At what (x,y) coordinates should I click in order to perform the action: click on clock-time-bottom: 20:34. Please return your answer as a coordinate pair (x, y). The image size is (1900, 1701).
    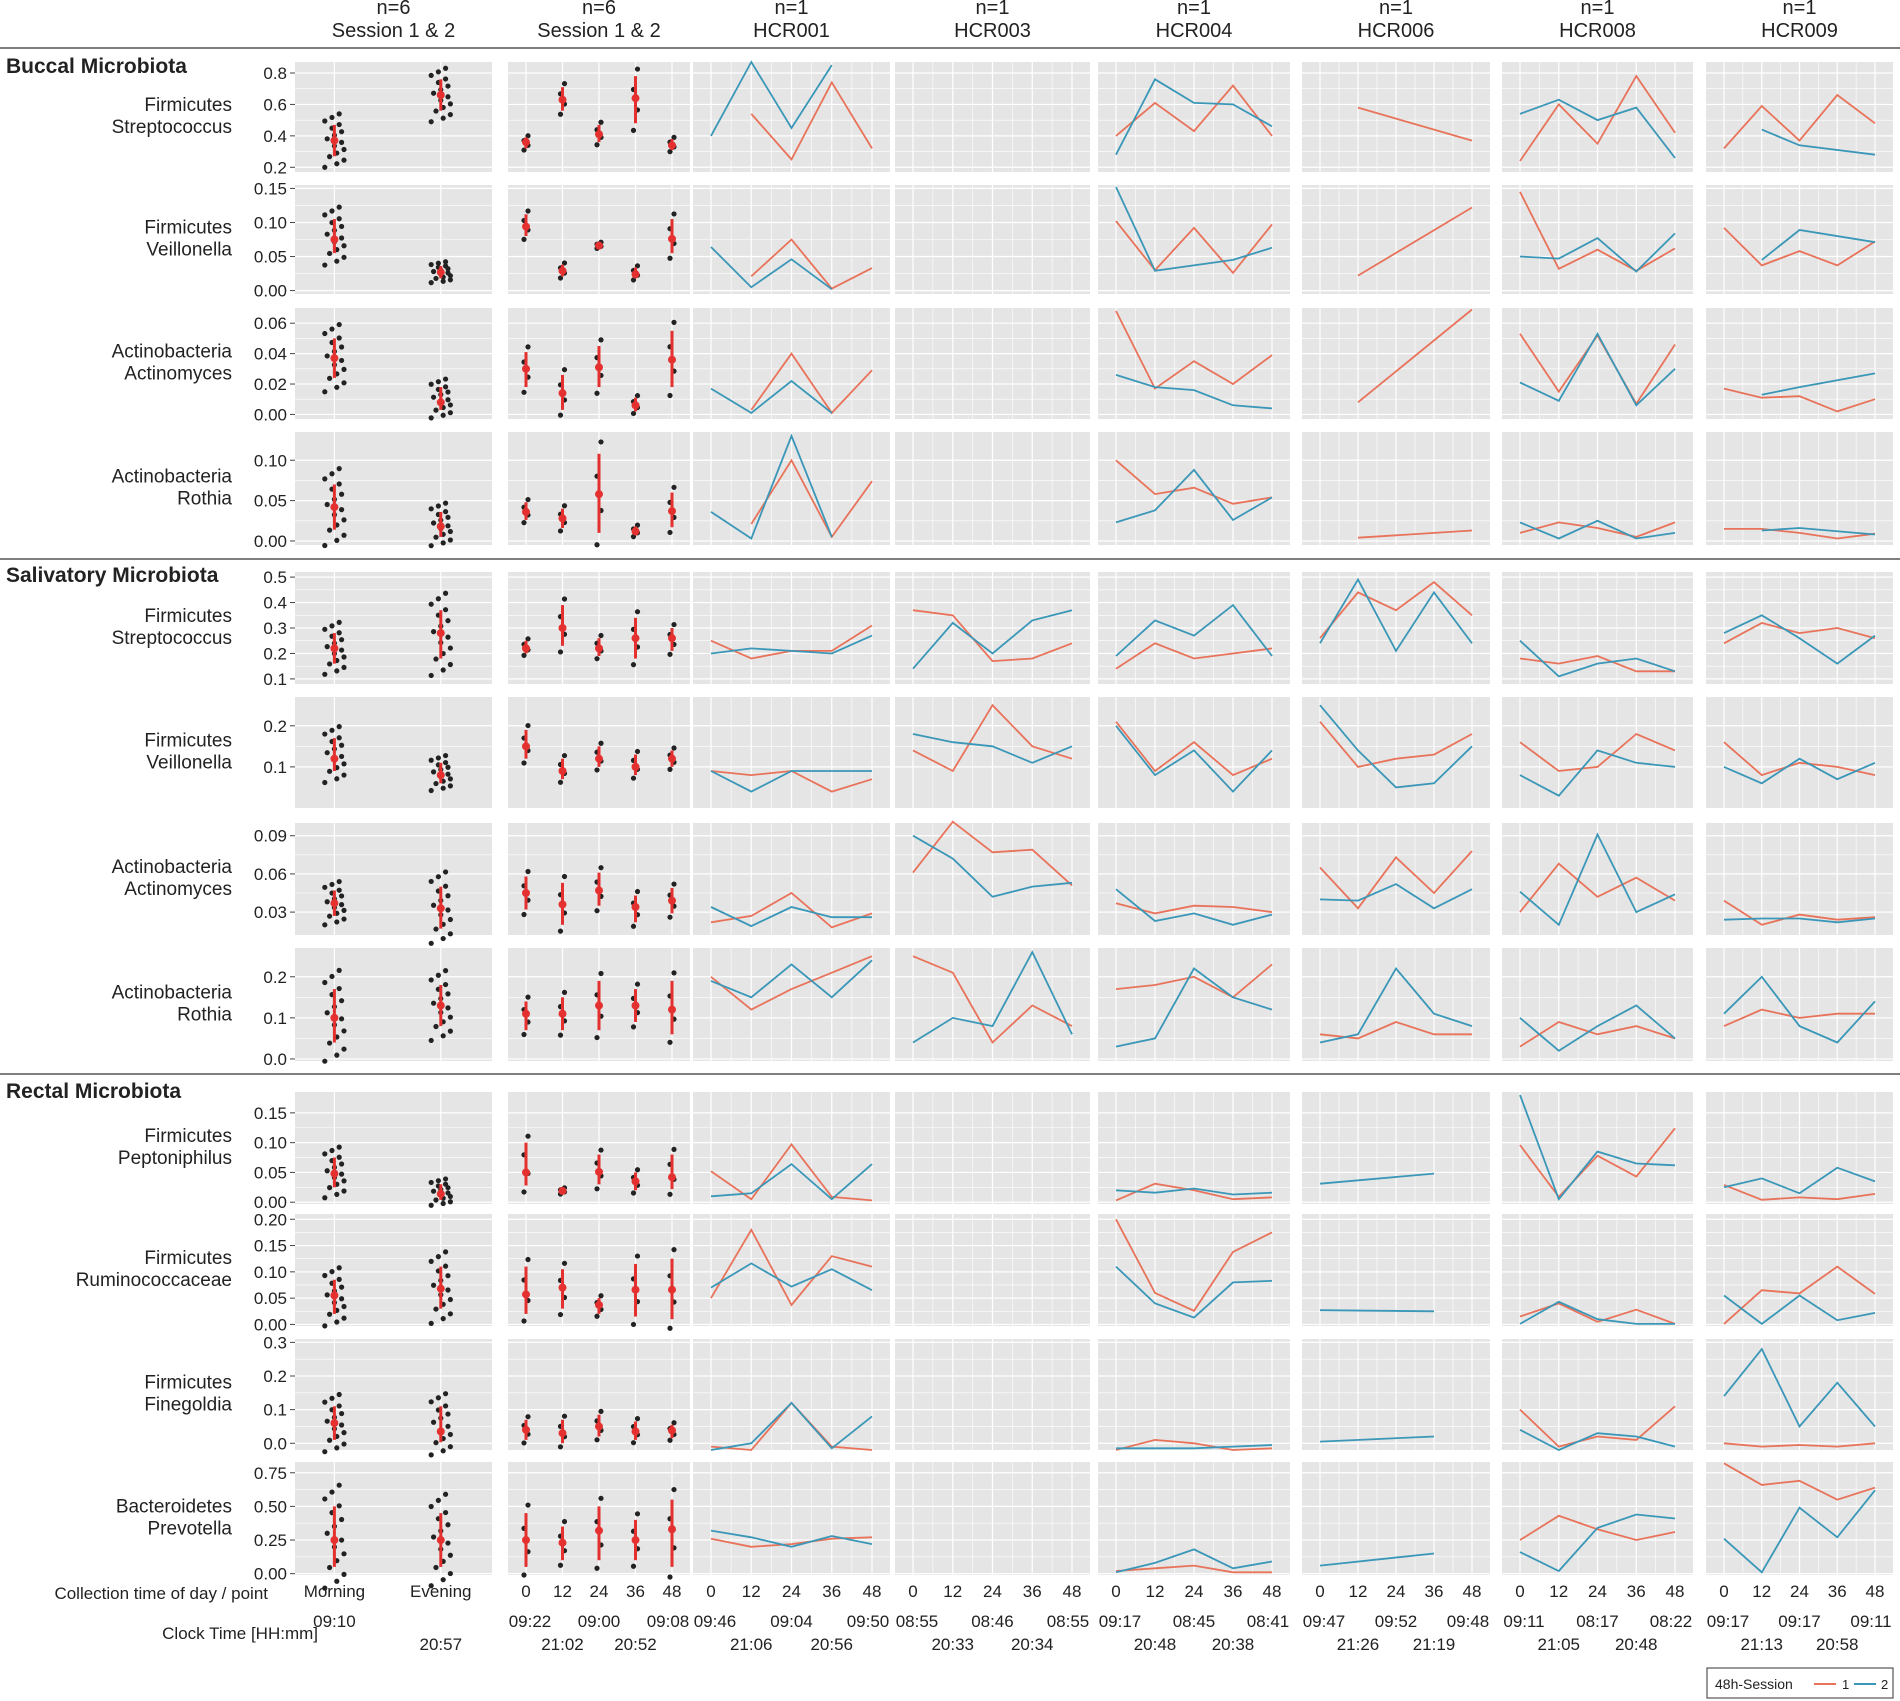
    Looking at the image, I should click on (1032, 1644).